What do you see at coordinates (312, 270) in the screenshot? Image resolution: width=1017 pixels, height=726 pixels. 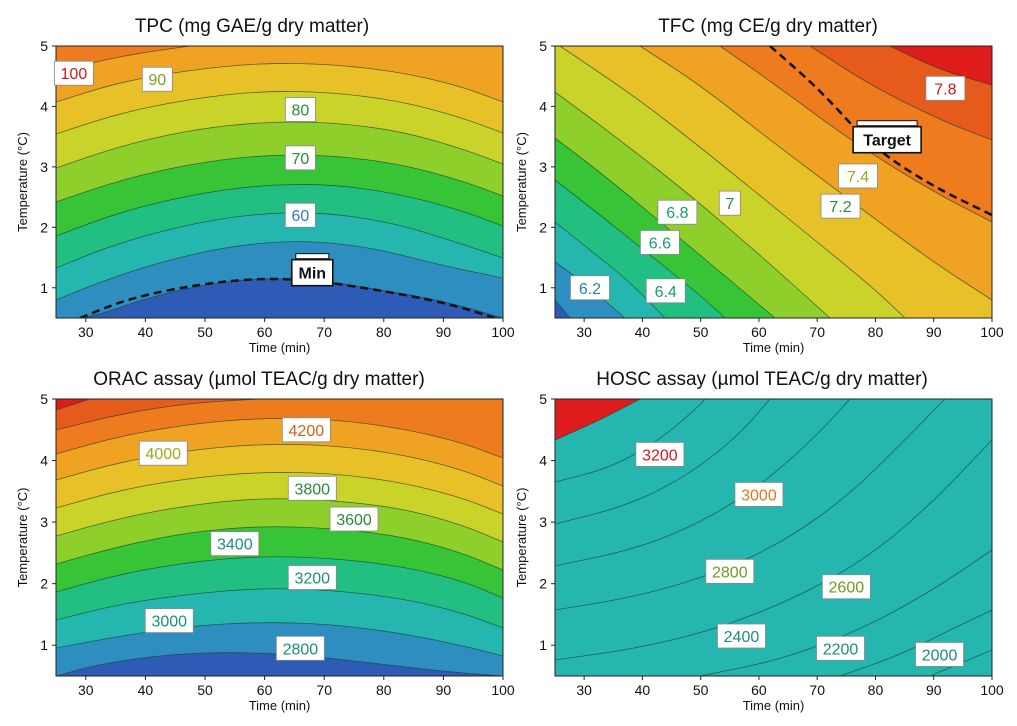 I see `marker-flag: Min` at bounding box center [312, 270].